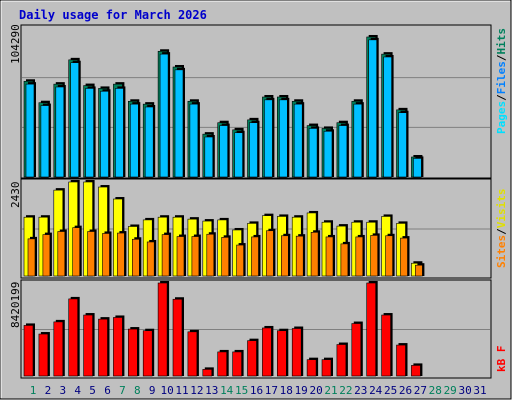 The width and height of the screenshot is (512, 400). What do you see at coordinates (241, 390) in the screenshot?
I see `x-tick-label: 15` at bounding box center [241, 390].